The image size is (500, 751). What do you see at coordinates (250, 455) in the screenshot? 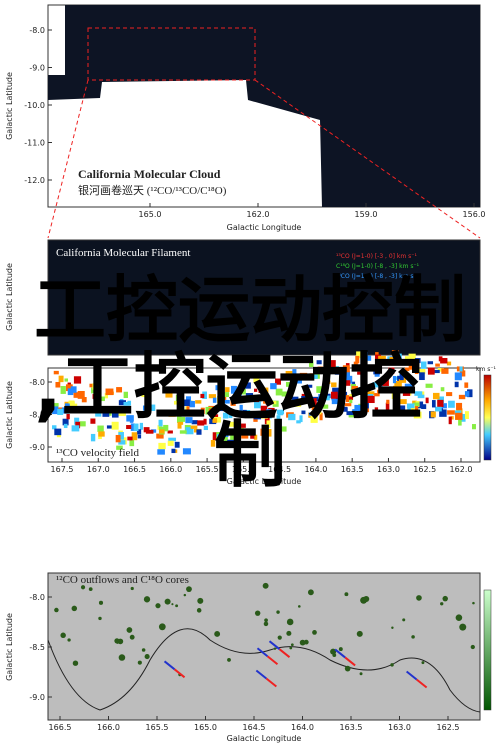
I see `overlay-text: 制` at bounding box center [250, 455].